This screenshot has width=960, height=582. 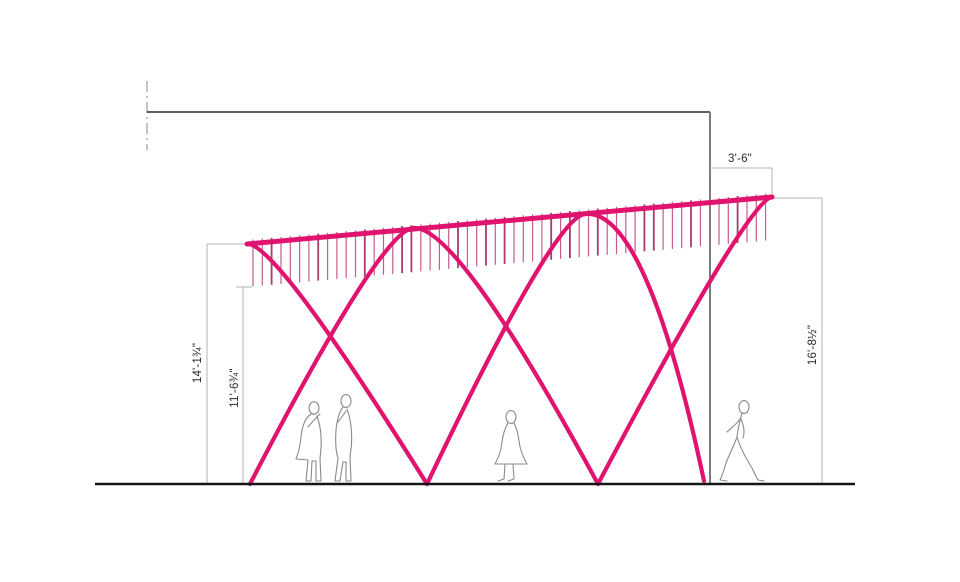 I want to click on scale-figures, so click(x=530, y=438).